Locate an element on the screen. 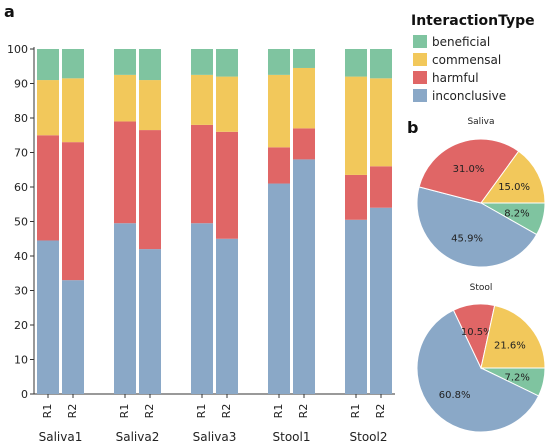 This screenshot has height=447, width=550. pie-title-saliva: Saliva is located at coordinates (480, 122).